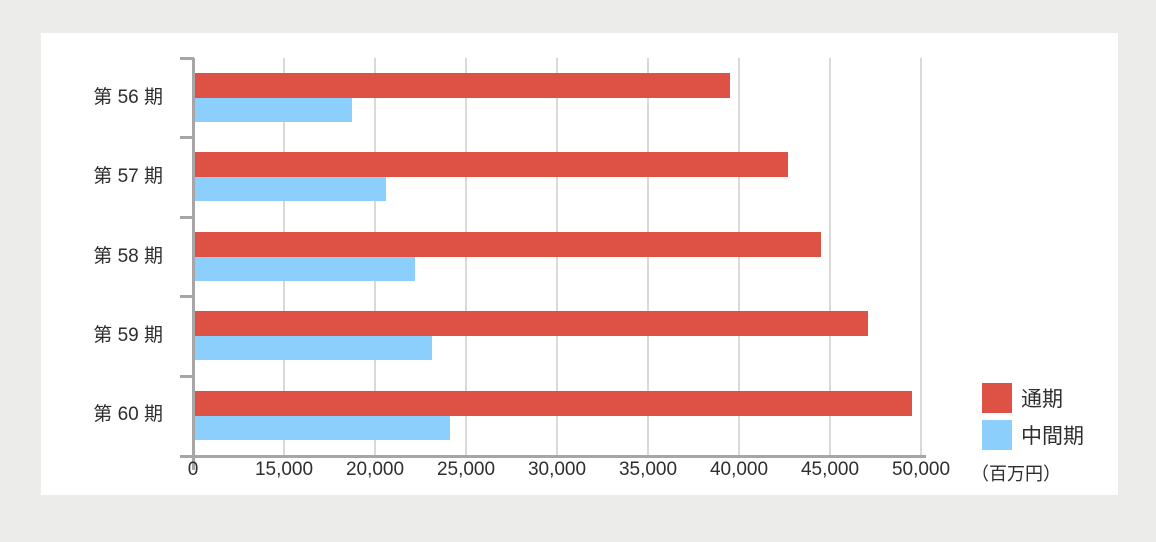 Image resolution: width=1156 pixels, height=542 pixels. What do you see at coordinates (1052, 436) in the screenshot?
I see `legend-label: 中間期` at bounding box center [1052, 436].